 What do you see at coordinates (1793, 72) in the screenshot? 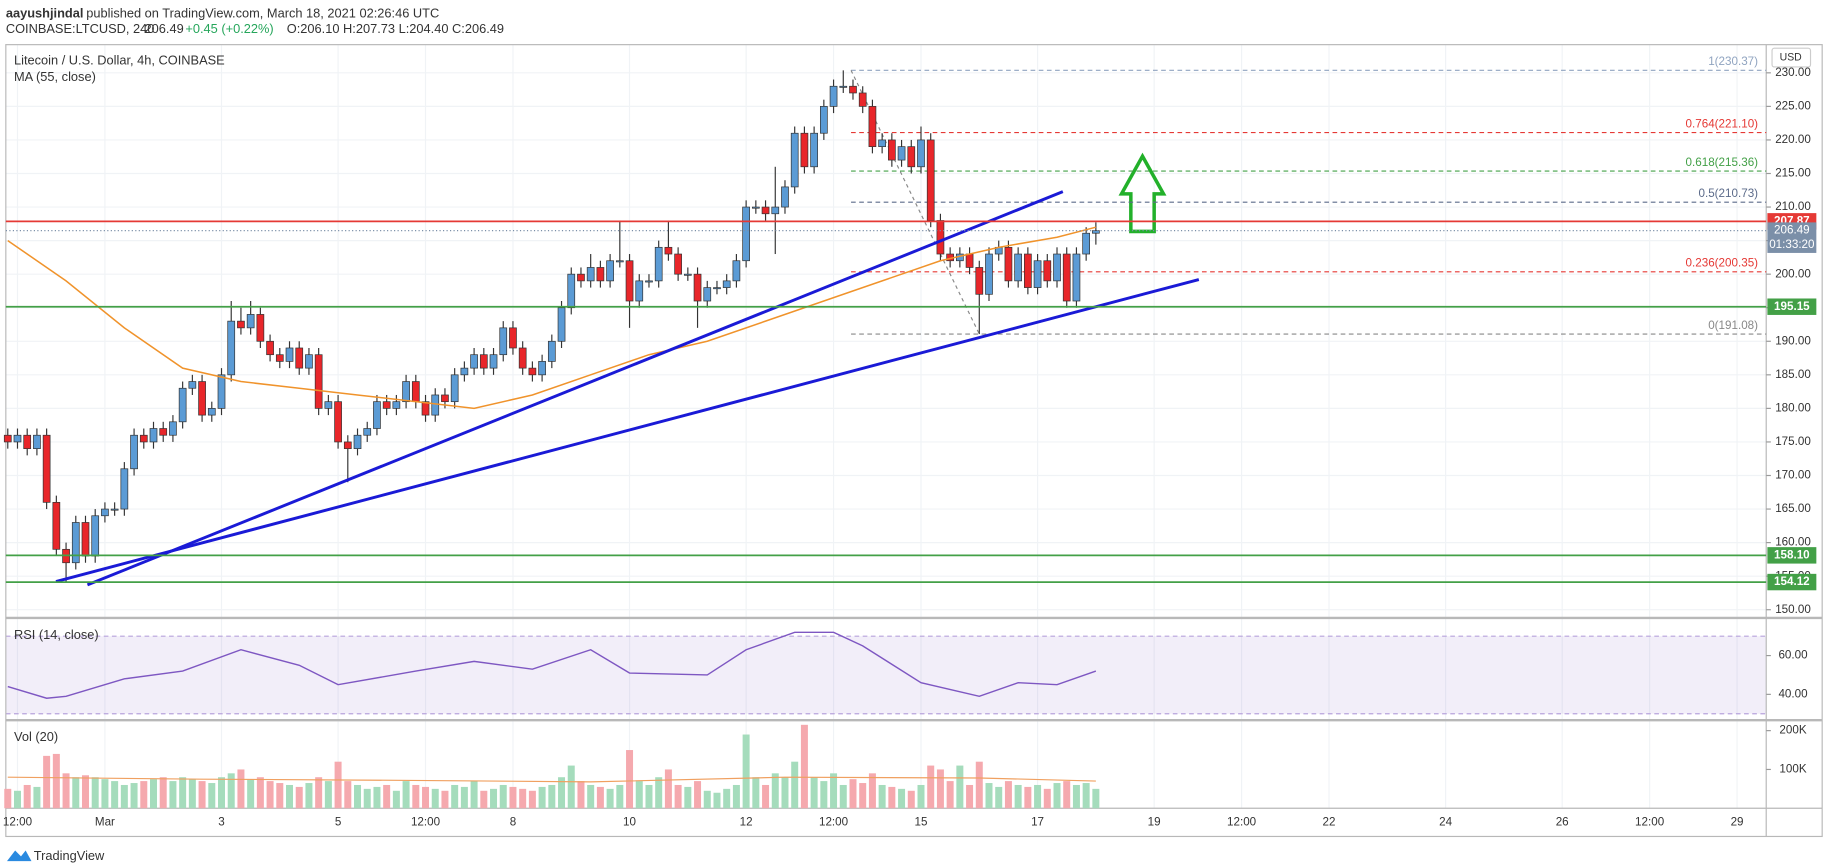
I see `y-tick-label: 230.00` at bounding box center [1793, 72].